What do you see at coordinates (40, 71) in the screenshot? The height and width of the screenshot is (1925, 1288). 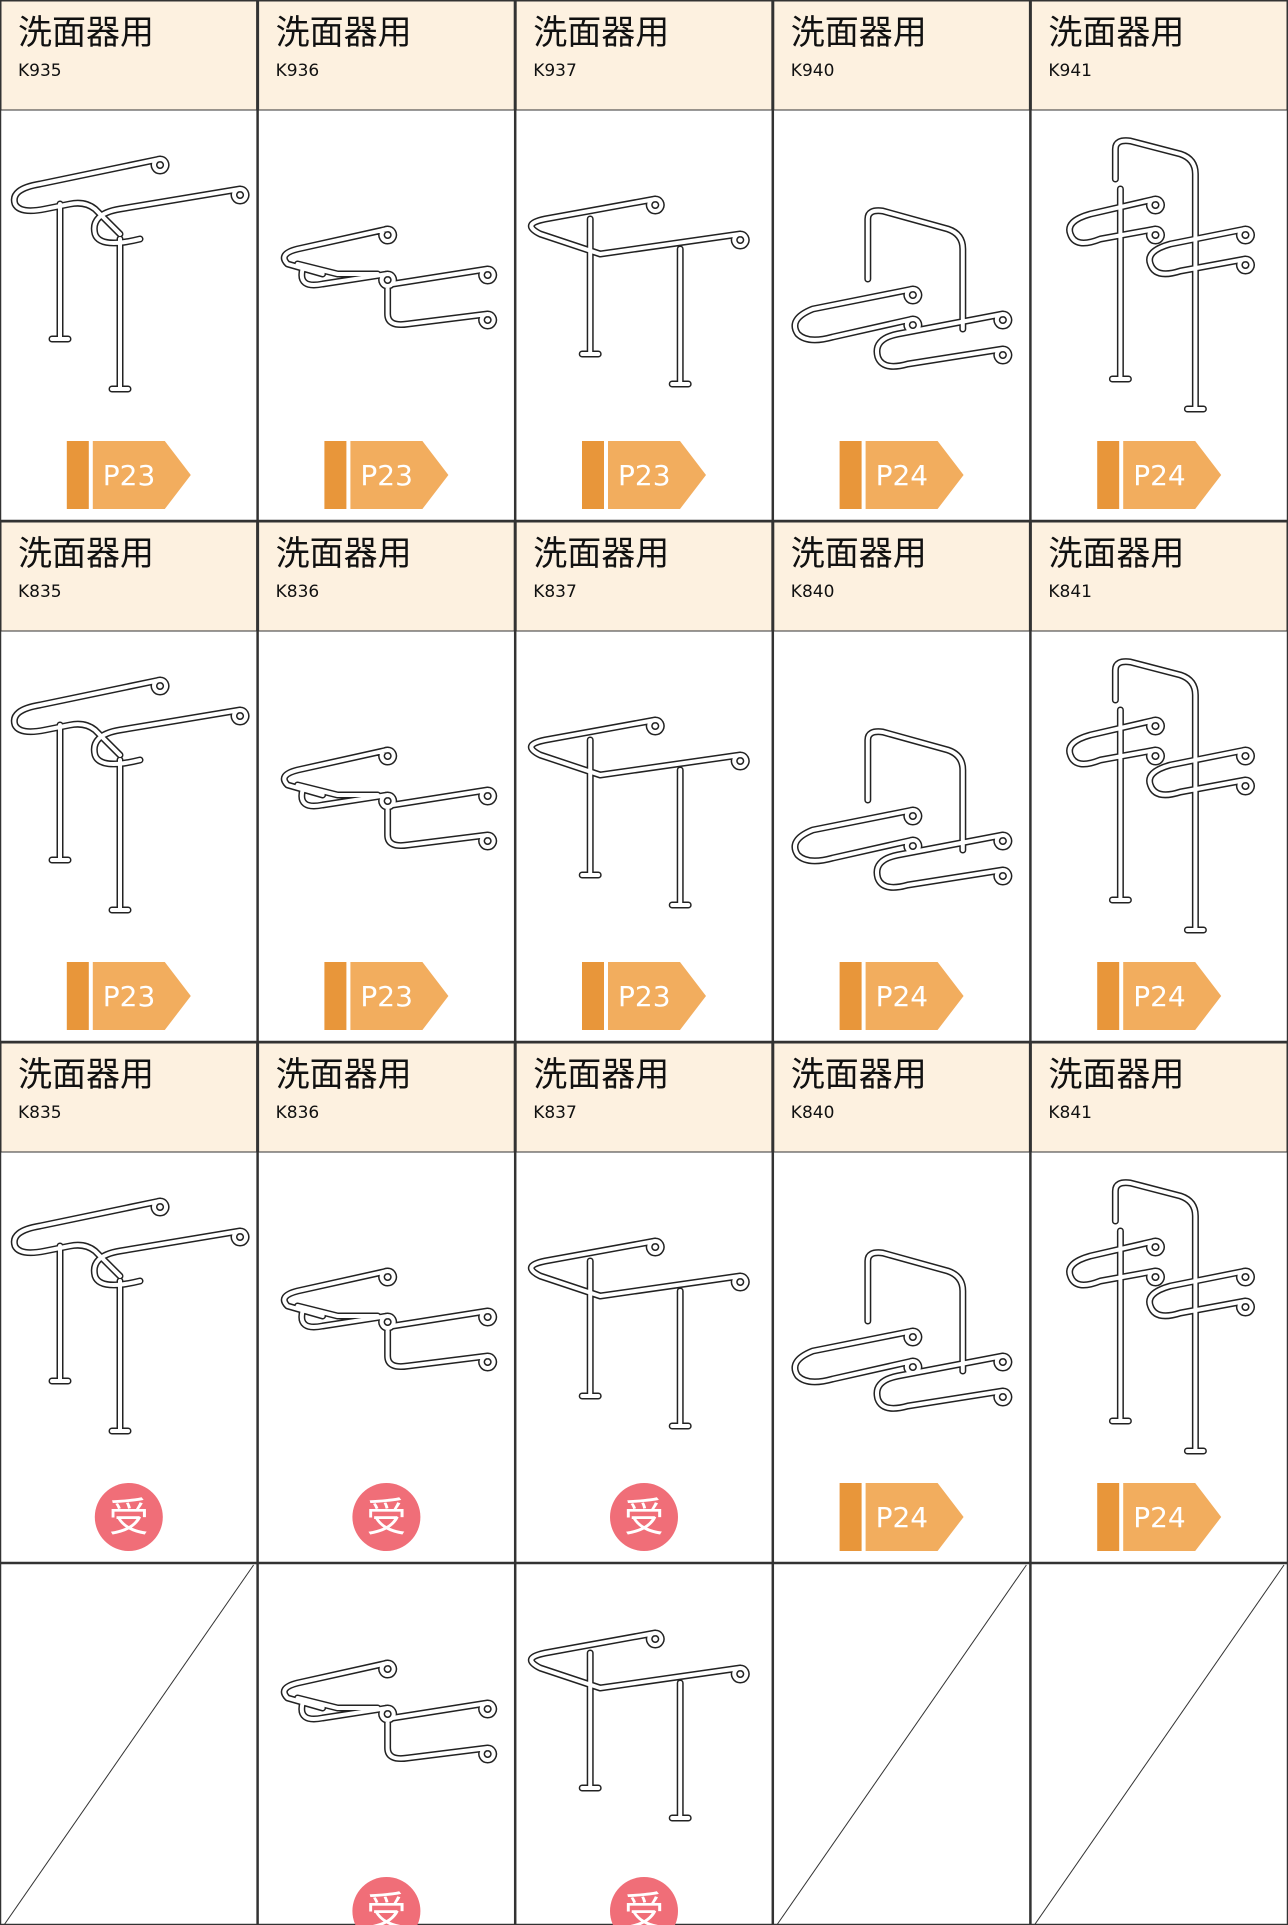 I see `product-code: K935` at bounding box center [40, 71].